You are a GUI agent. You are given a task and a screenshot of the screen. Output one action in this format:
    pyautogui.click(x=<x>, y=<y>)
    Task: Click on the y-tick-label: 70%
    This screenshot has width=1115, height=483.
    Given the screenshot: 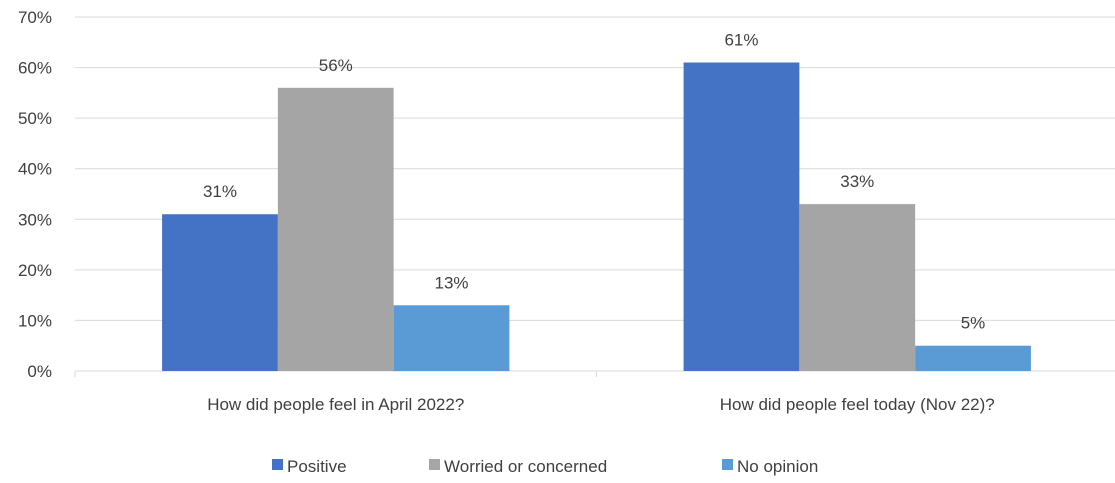 What is the action you would take?
    pyautogui.click(x=35, y=17)
    